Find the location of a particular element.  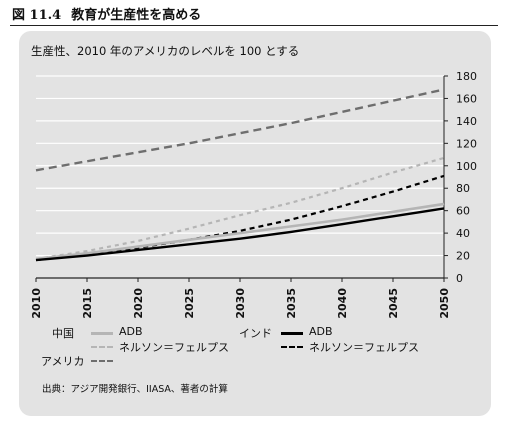

figure-title-text: 教育が生産性を高める is located at coordinates (136, 15).